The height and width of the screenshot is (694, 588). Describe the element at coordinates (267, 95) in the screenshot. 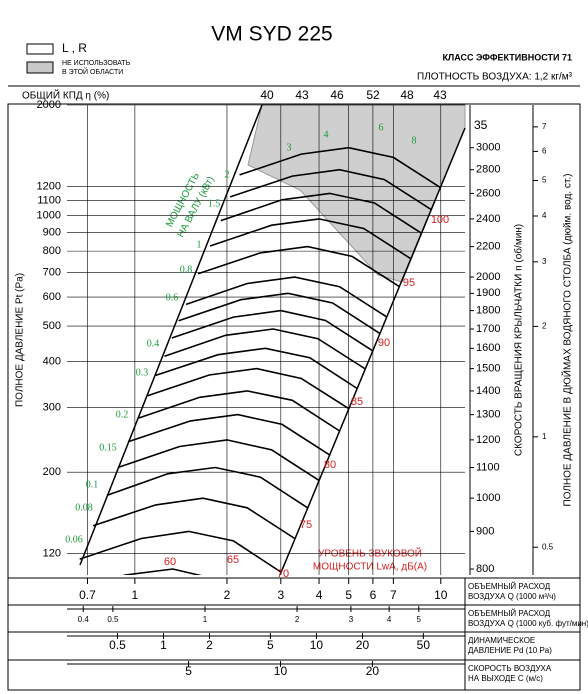

I see `efficiency-label: 40` at that location.